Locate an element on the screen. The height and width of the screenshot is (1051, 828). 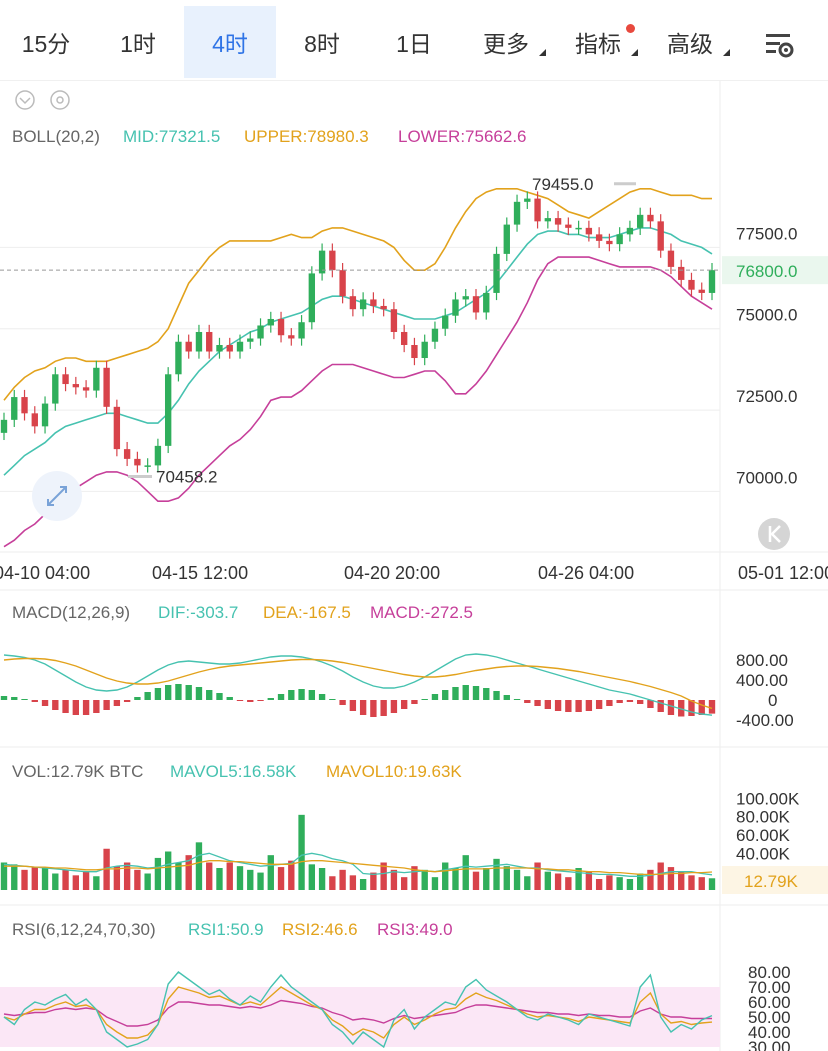
mavol5-label: MAVOL5:16.58K is located at coordinates (233, 771).